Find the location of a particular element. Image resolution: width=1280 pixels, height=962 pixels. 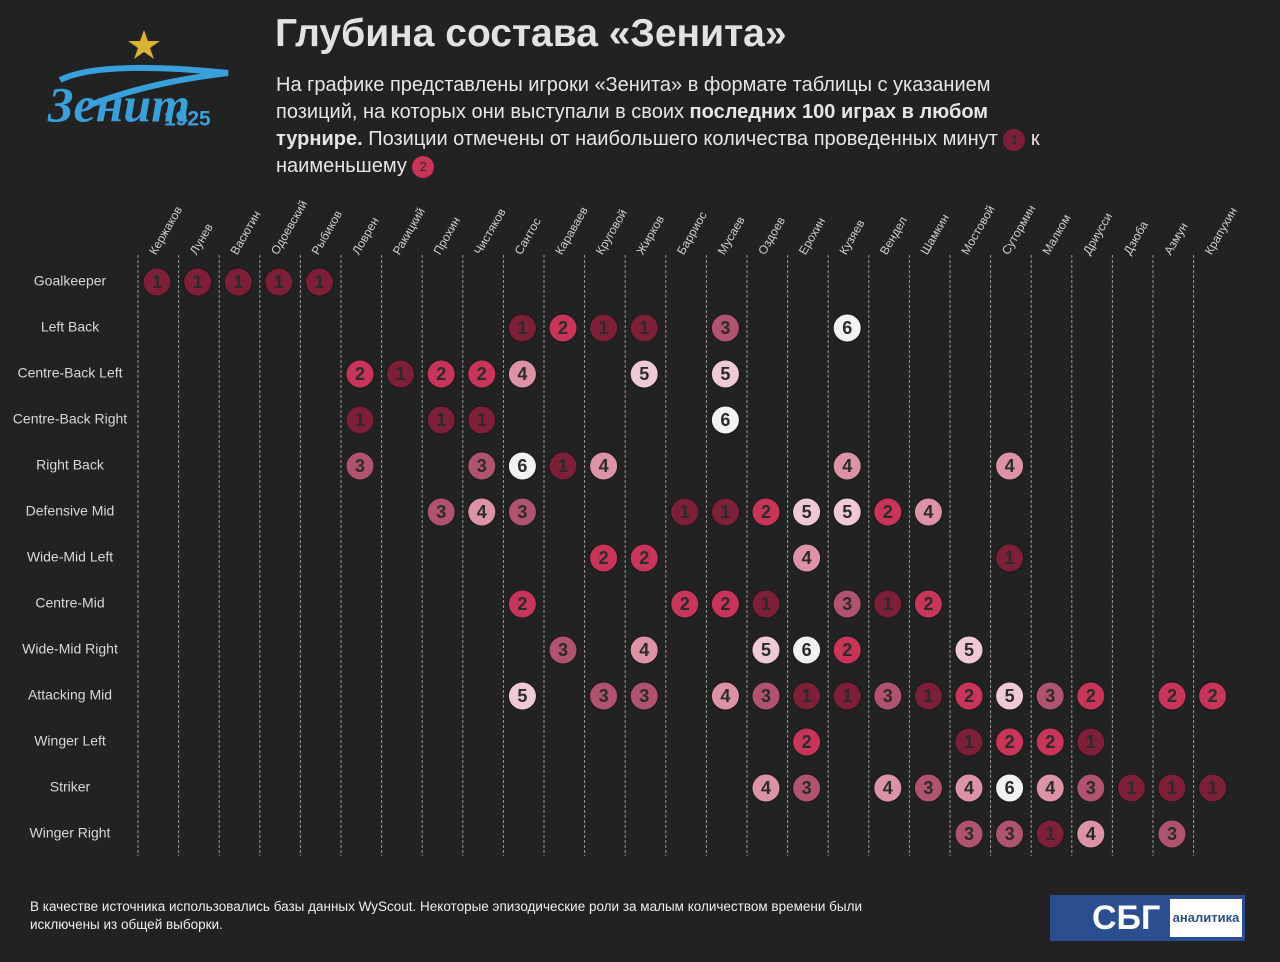

player-label: Прохин is located at coordinates (446, 235).